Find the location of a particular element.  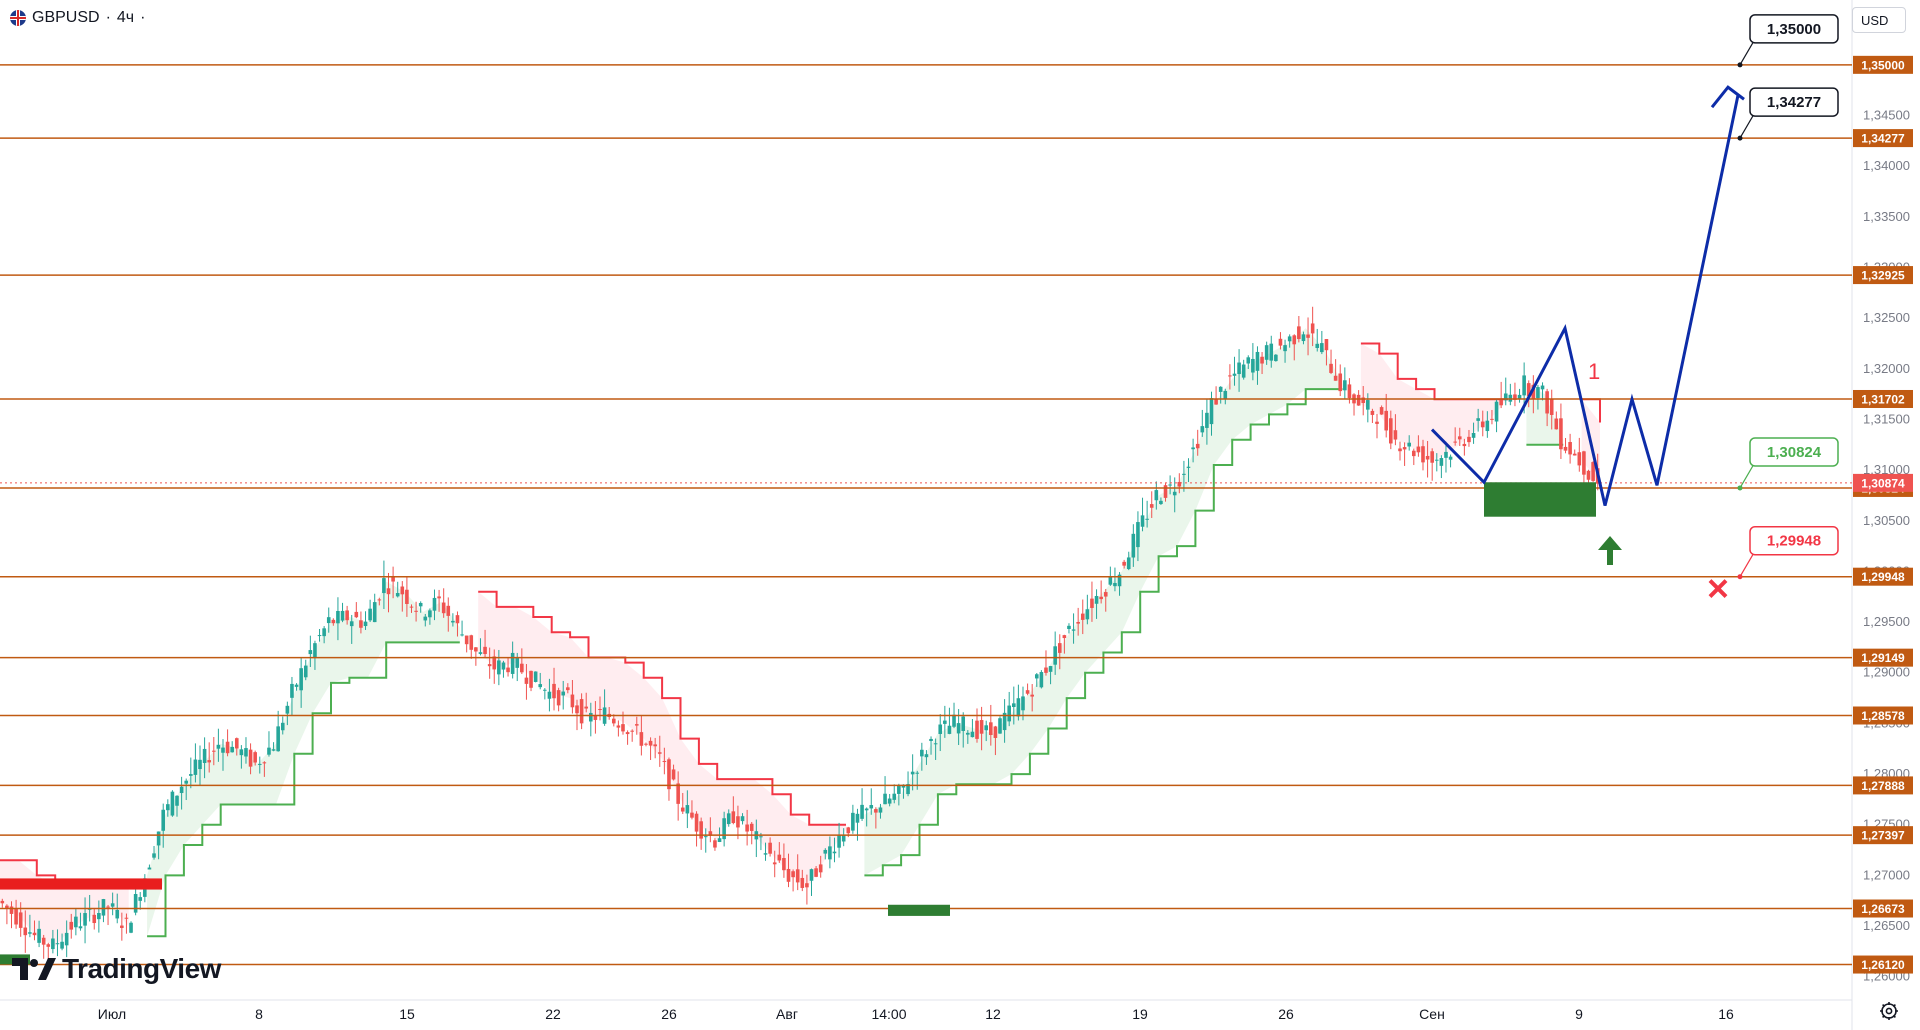

price-tick-label: 1,31500 is located at coordinates (1886, 418).